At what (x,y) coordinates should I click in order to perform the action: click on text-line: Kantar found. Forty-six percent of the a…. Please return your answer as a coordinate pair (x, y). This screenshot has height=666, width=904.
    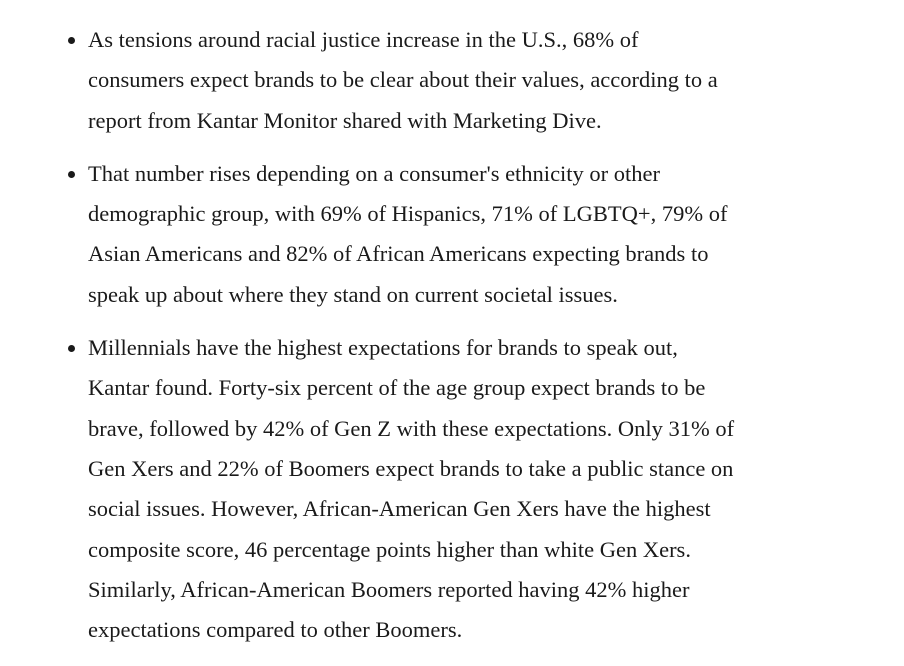
    Looking at the image, I should click on (397, 388).